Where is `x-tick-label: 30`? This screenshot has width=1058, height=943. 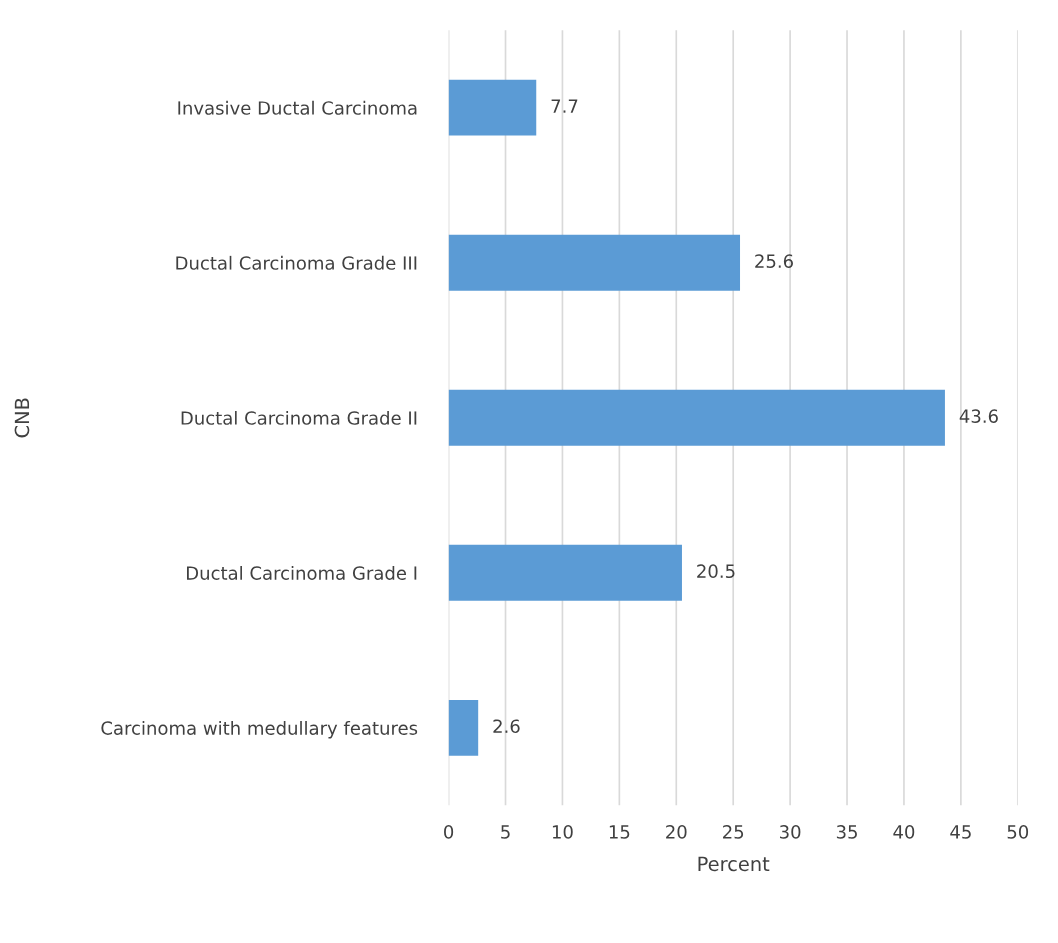
x-tick-label: 30 is located at coordinates (790, 832).